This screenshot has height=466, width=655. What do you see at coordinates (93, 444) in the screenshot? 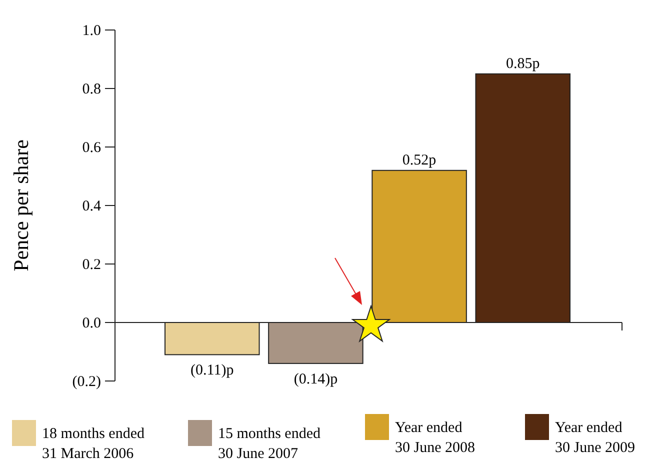
I see `legend-label: 18 months ended 31 March 2006` at bounding box center [93, 444].